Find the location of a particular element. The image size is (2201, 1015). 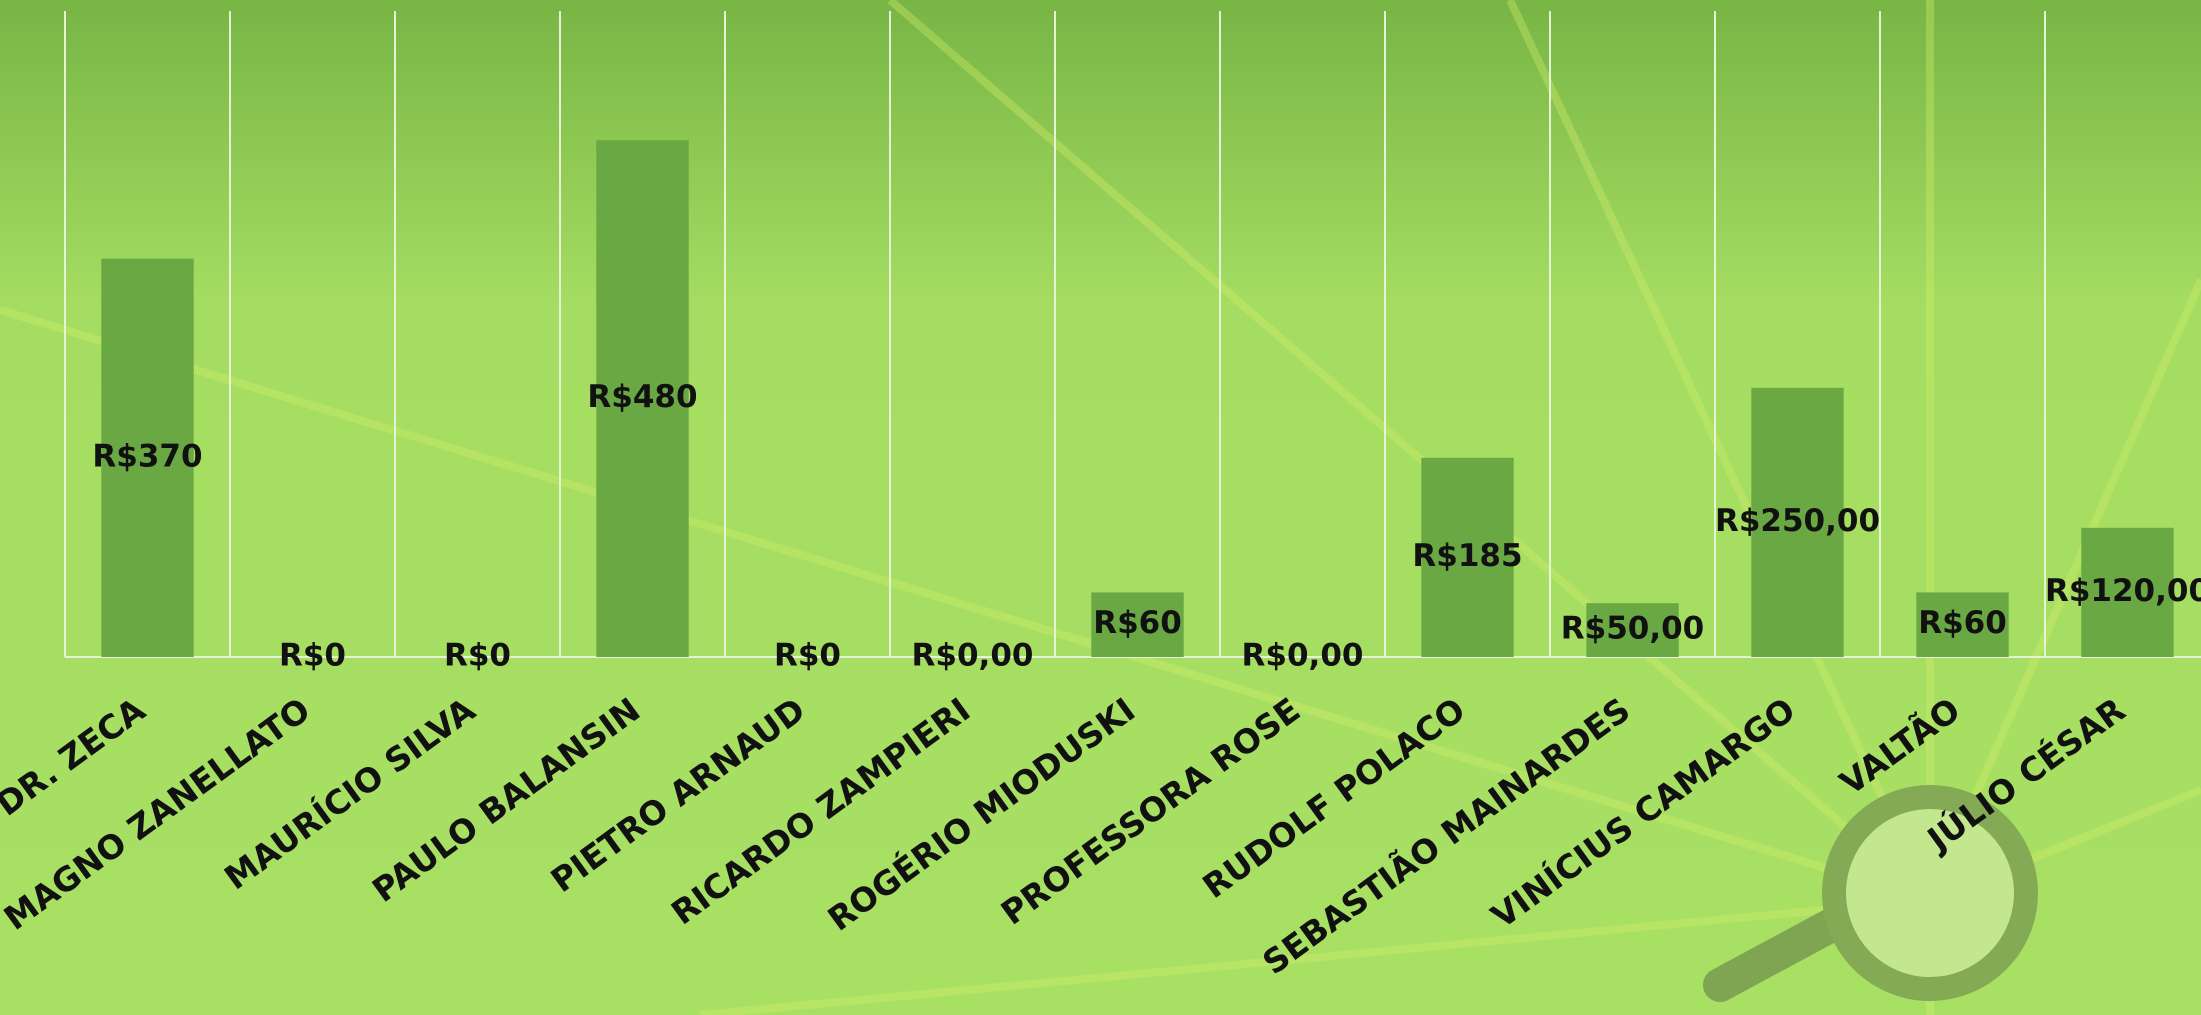

value-label: R$185 is located at coordinates (1467, 556).